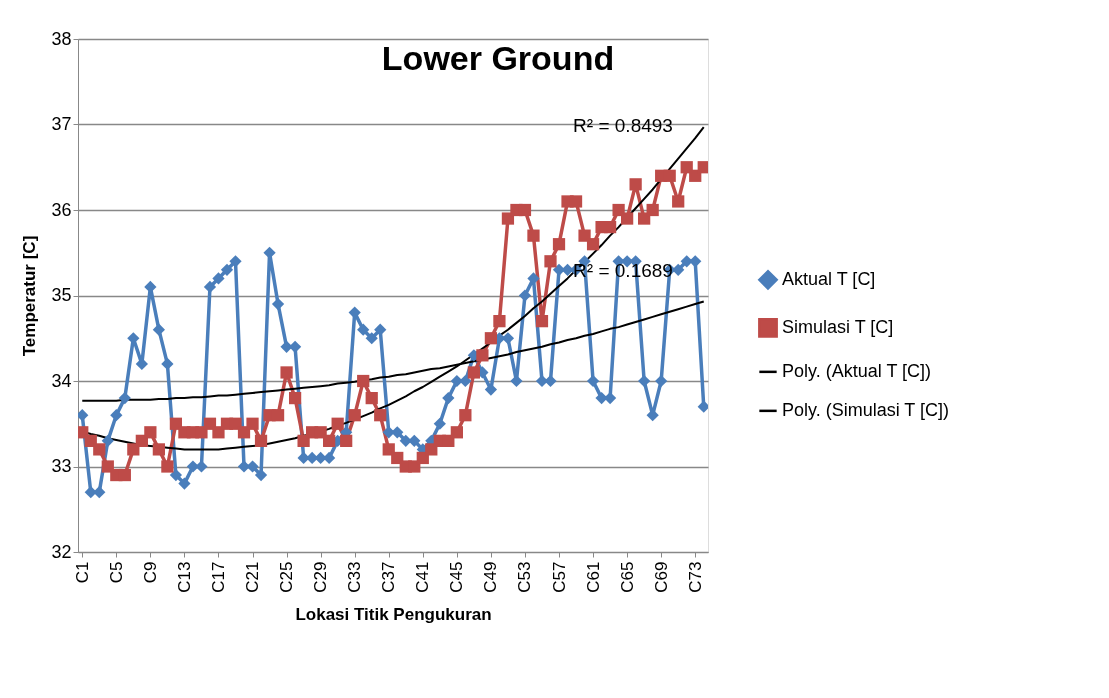 Image resolution: width=1109 pixels, height=698 pixels. I want to click on x-tick-label: C65, so click(627, 577).